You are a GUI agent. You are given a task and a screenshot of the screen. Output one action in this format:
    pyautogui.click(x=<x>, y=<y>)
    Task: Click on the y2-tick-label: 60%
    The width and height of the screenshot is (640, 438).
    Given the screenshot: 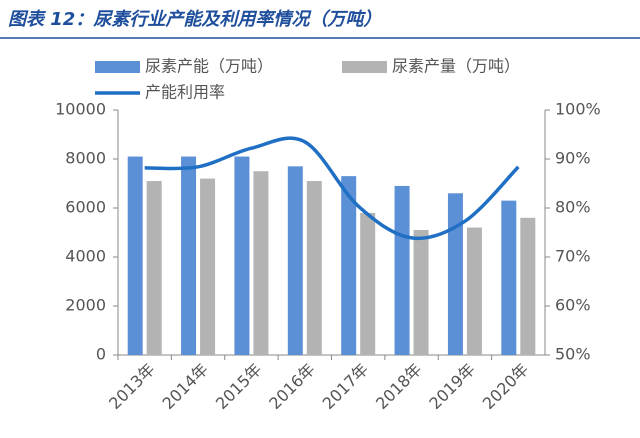 What is the action you would take?
    pyautogui.click(x=573, y=305)
    